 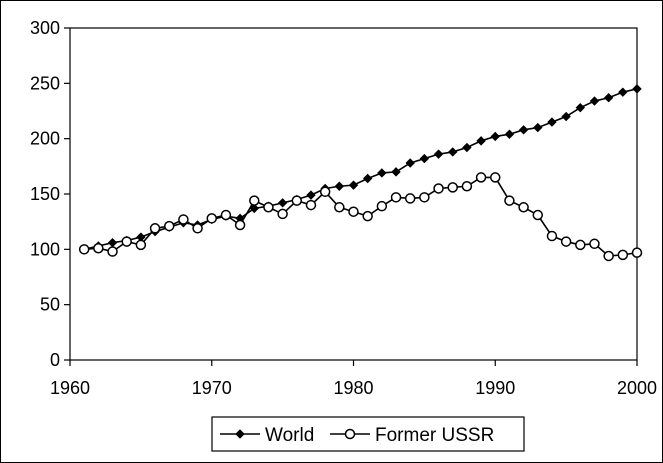 I want to click on x-tick-label: 1960, so click(x=70, y=388).